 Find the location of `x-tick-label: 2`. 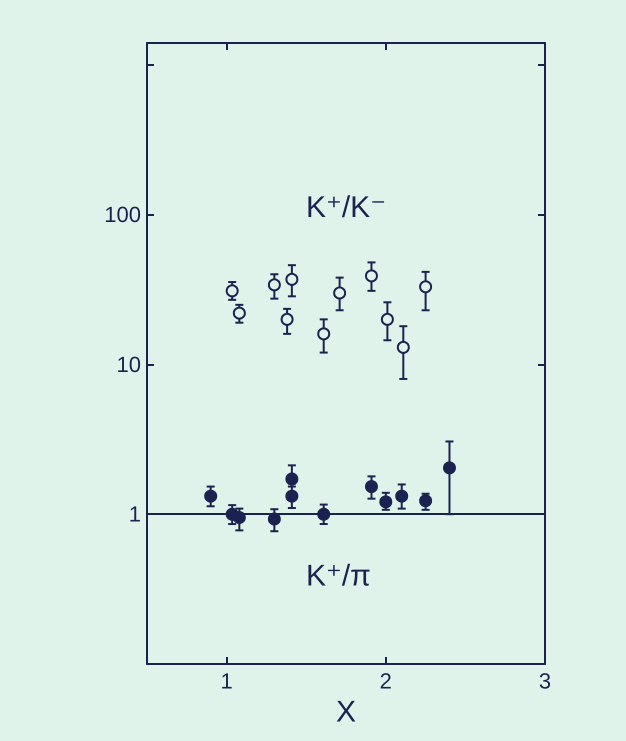

x-tick-label: 2 is located at coordinates (386, 681).